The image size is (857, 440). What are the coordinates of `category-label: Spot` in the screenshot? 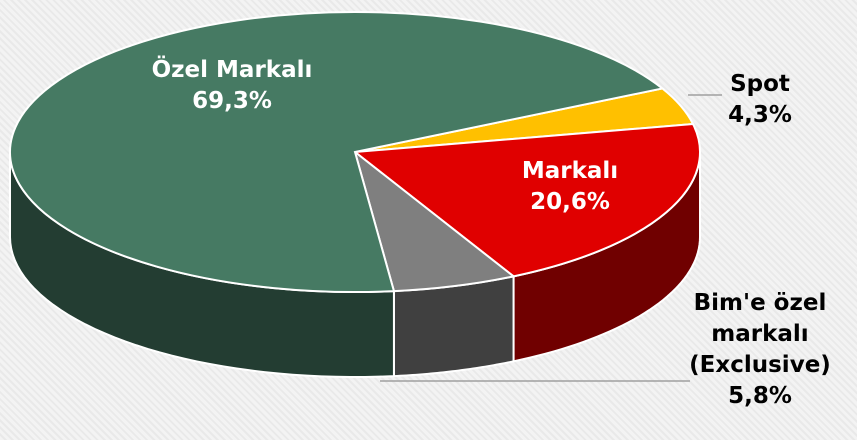 It's located at (760, 84).